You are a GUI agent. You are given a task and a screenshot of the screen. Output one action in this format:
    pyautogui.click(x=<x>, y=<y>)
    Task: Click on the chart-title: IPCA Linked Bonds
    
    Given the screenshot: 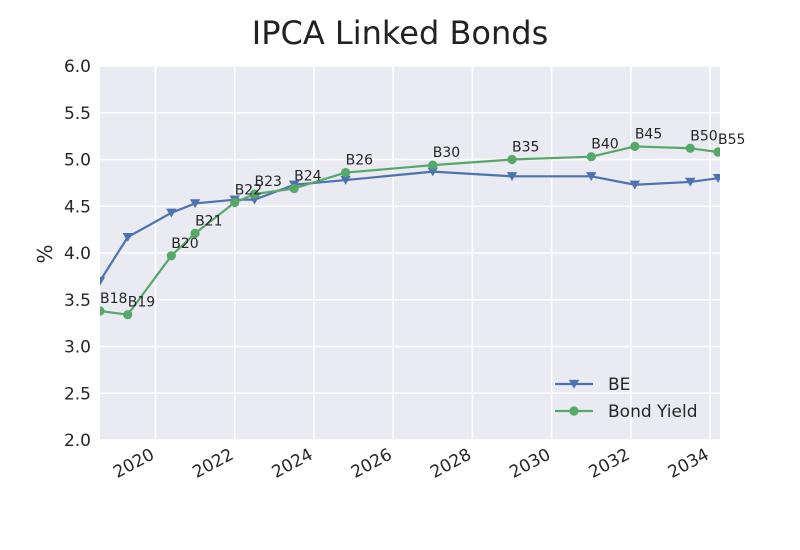 What is the action you would take?
    pyautogui.click(x=400, y=33)
    